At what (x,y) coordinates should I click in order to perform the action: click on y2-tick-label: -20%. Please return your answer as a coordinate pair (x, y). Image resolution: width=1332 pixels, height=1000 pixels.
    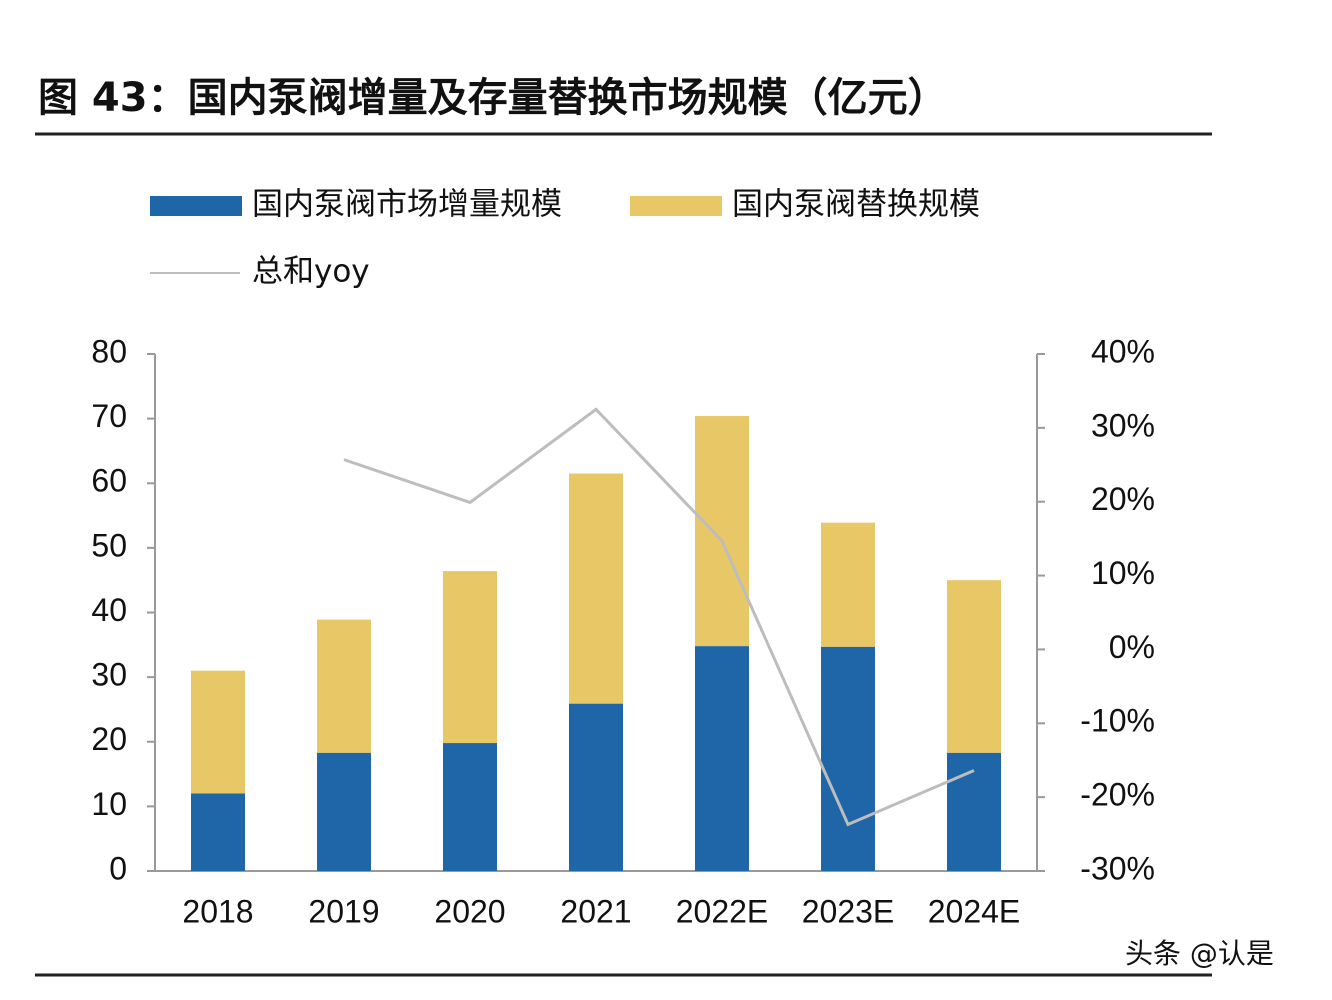
    Looking at the image, I should click on (1117, 795).